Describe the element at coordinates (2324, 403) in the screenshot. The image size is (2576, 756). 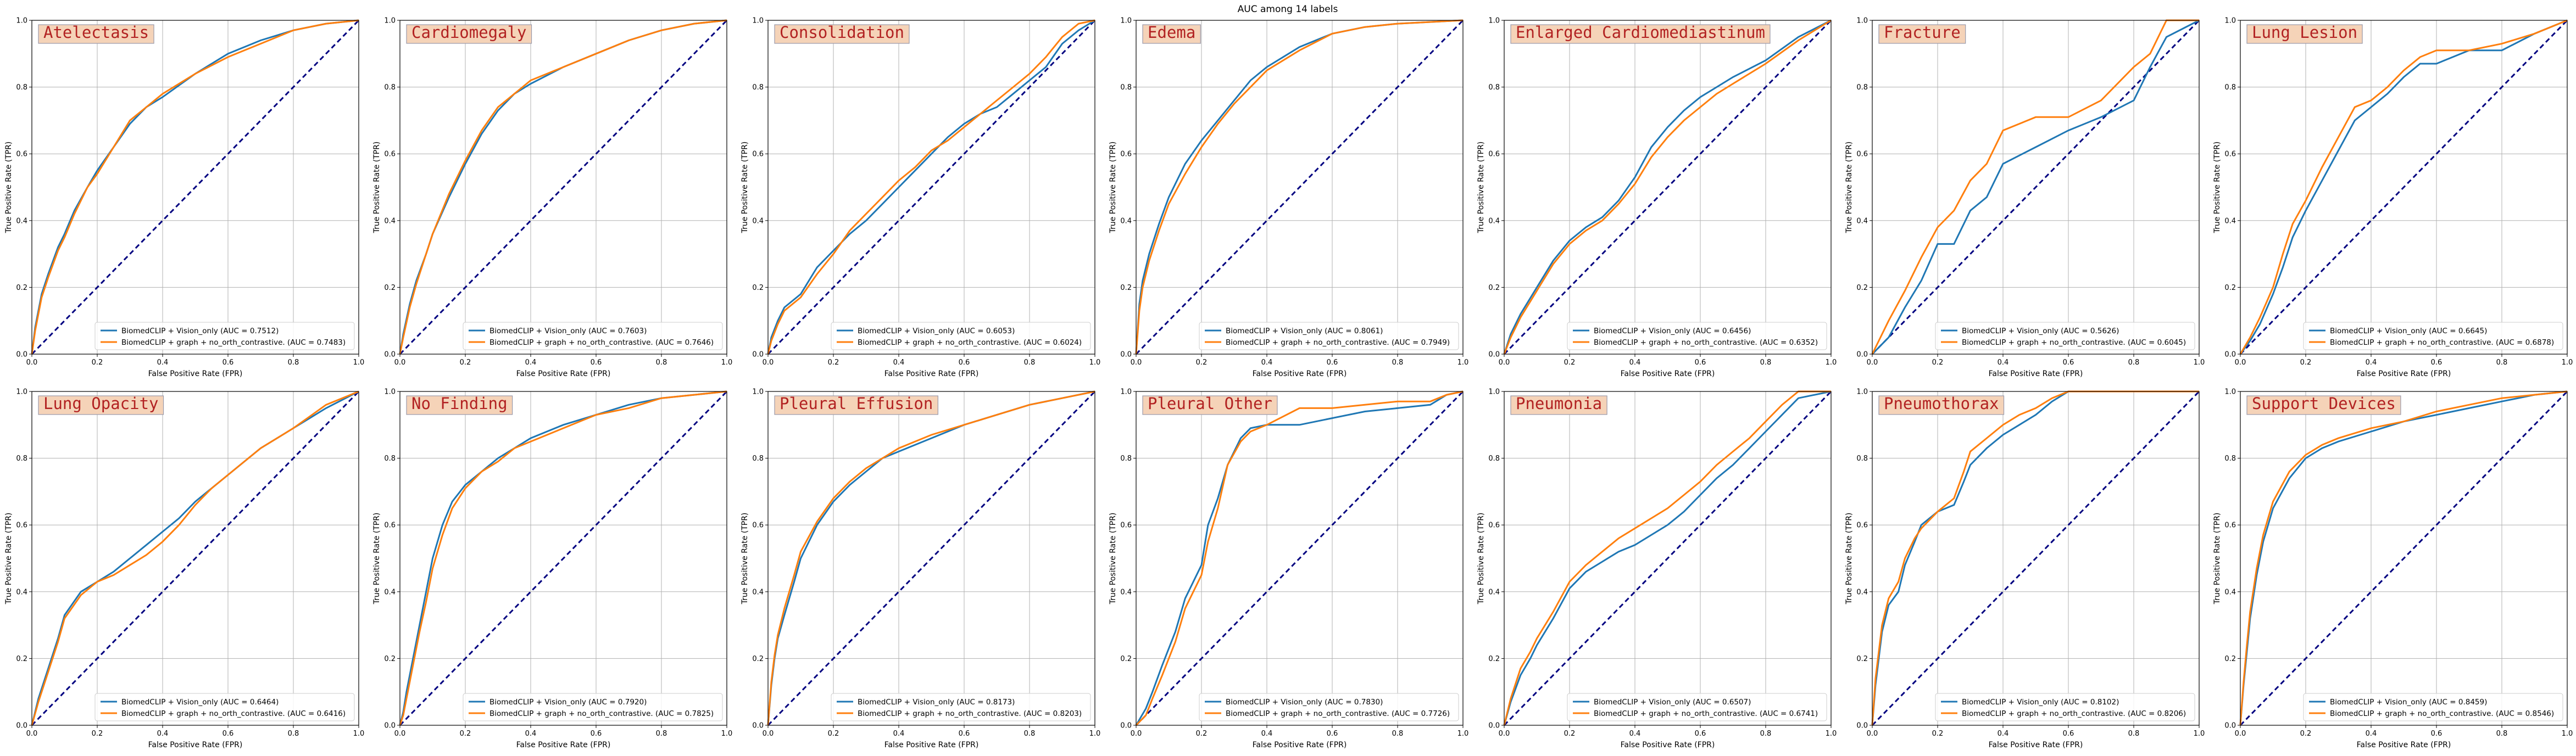
I see `panel-title: Support Devices` at that location.